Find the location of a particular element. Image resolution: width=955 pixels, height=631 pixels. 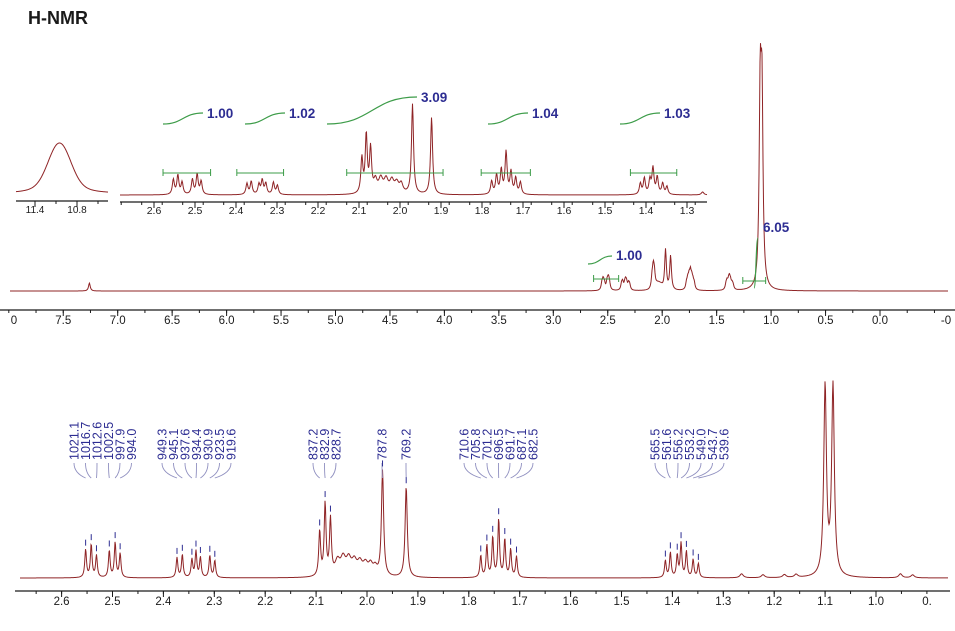

svg-text: 1002.5 is located at coordinates (109, 441).